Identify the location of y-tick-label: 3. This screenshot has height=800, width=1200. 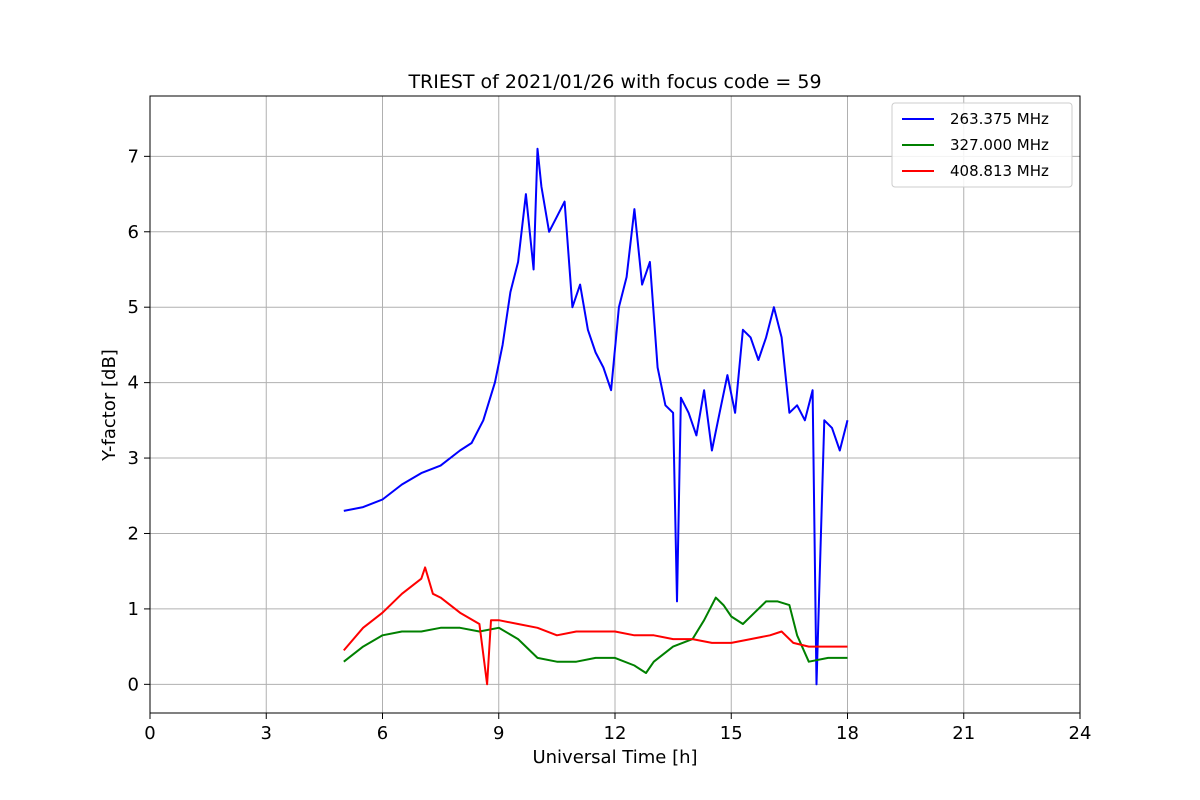
(133, 458).